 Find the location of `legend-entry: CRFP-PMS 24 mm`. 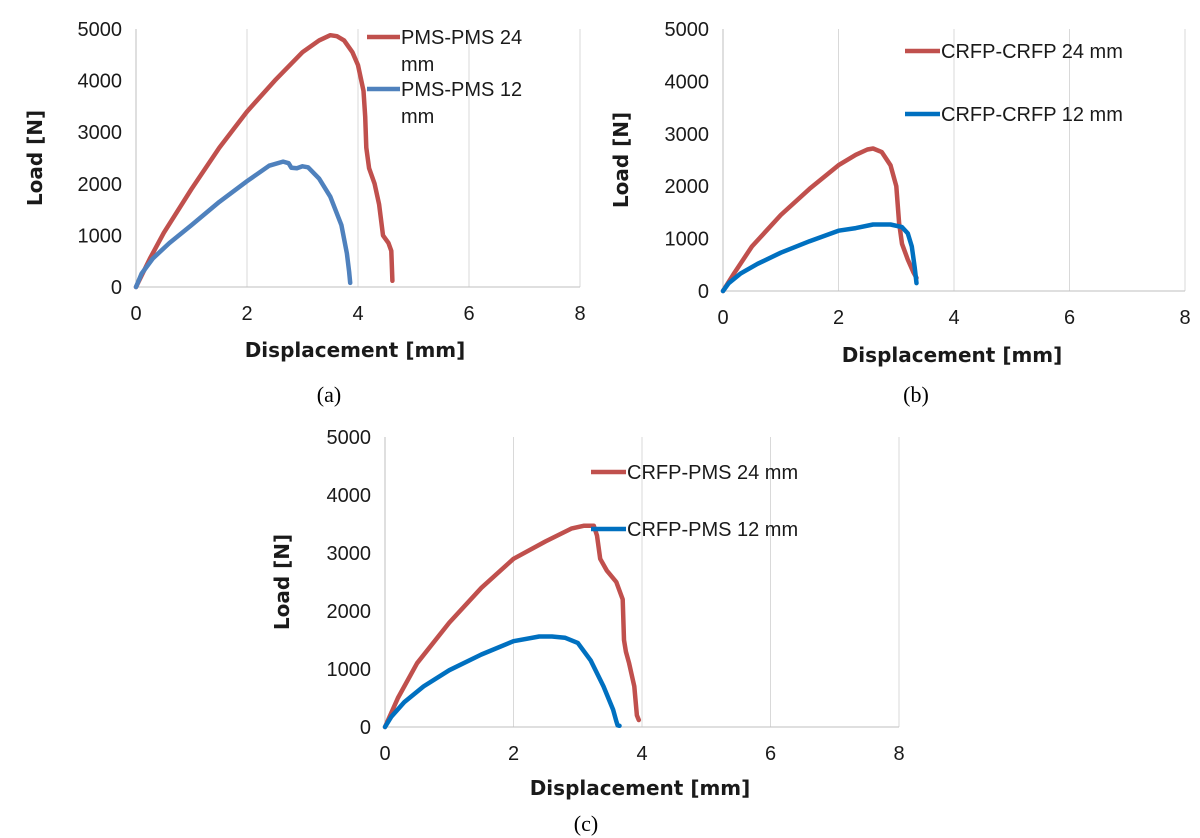

legend-entry: CRFP-PMS 24 mm is located at coordinates (712, 473).